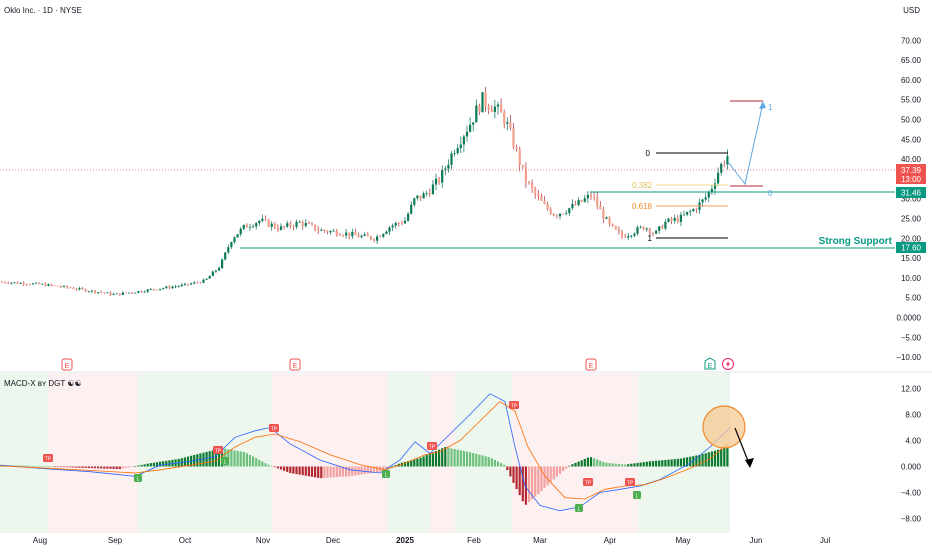  I want to click on lightning-icon, so click(728, 364).